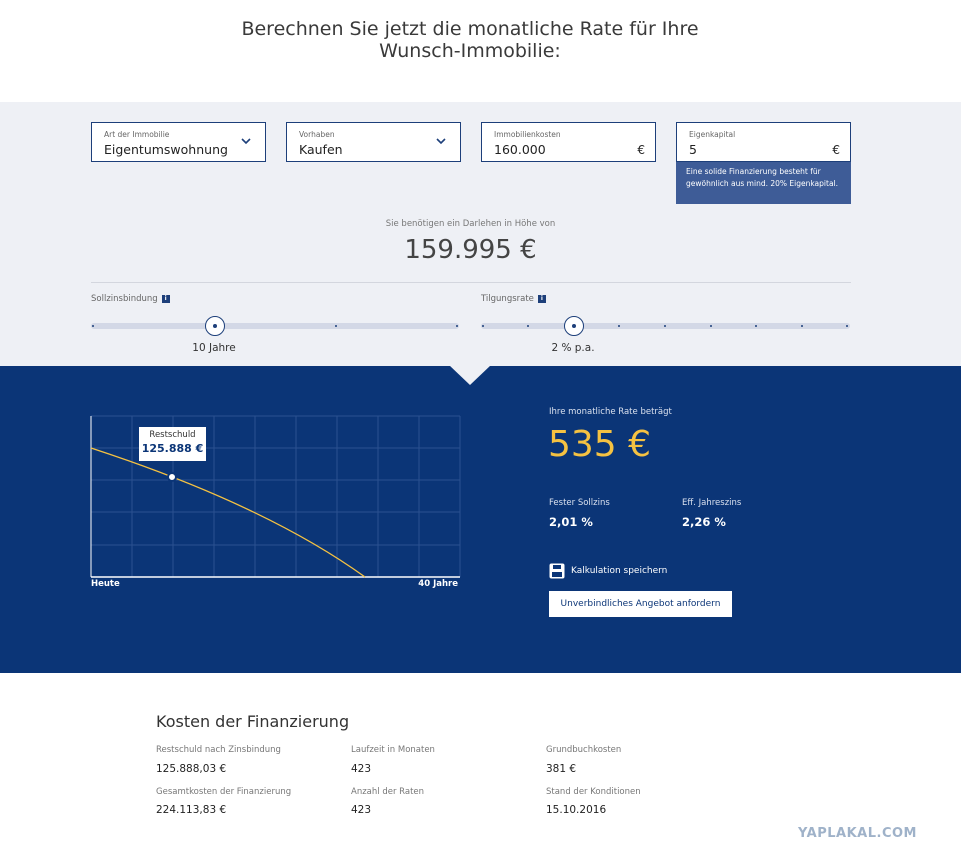 Image resolution: width=961 pixels, height=864 pixels. Describe the element at coordinates (275, 326) in the screenshot. I see `slider-track` at that location.